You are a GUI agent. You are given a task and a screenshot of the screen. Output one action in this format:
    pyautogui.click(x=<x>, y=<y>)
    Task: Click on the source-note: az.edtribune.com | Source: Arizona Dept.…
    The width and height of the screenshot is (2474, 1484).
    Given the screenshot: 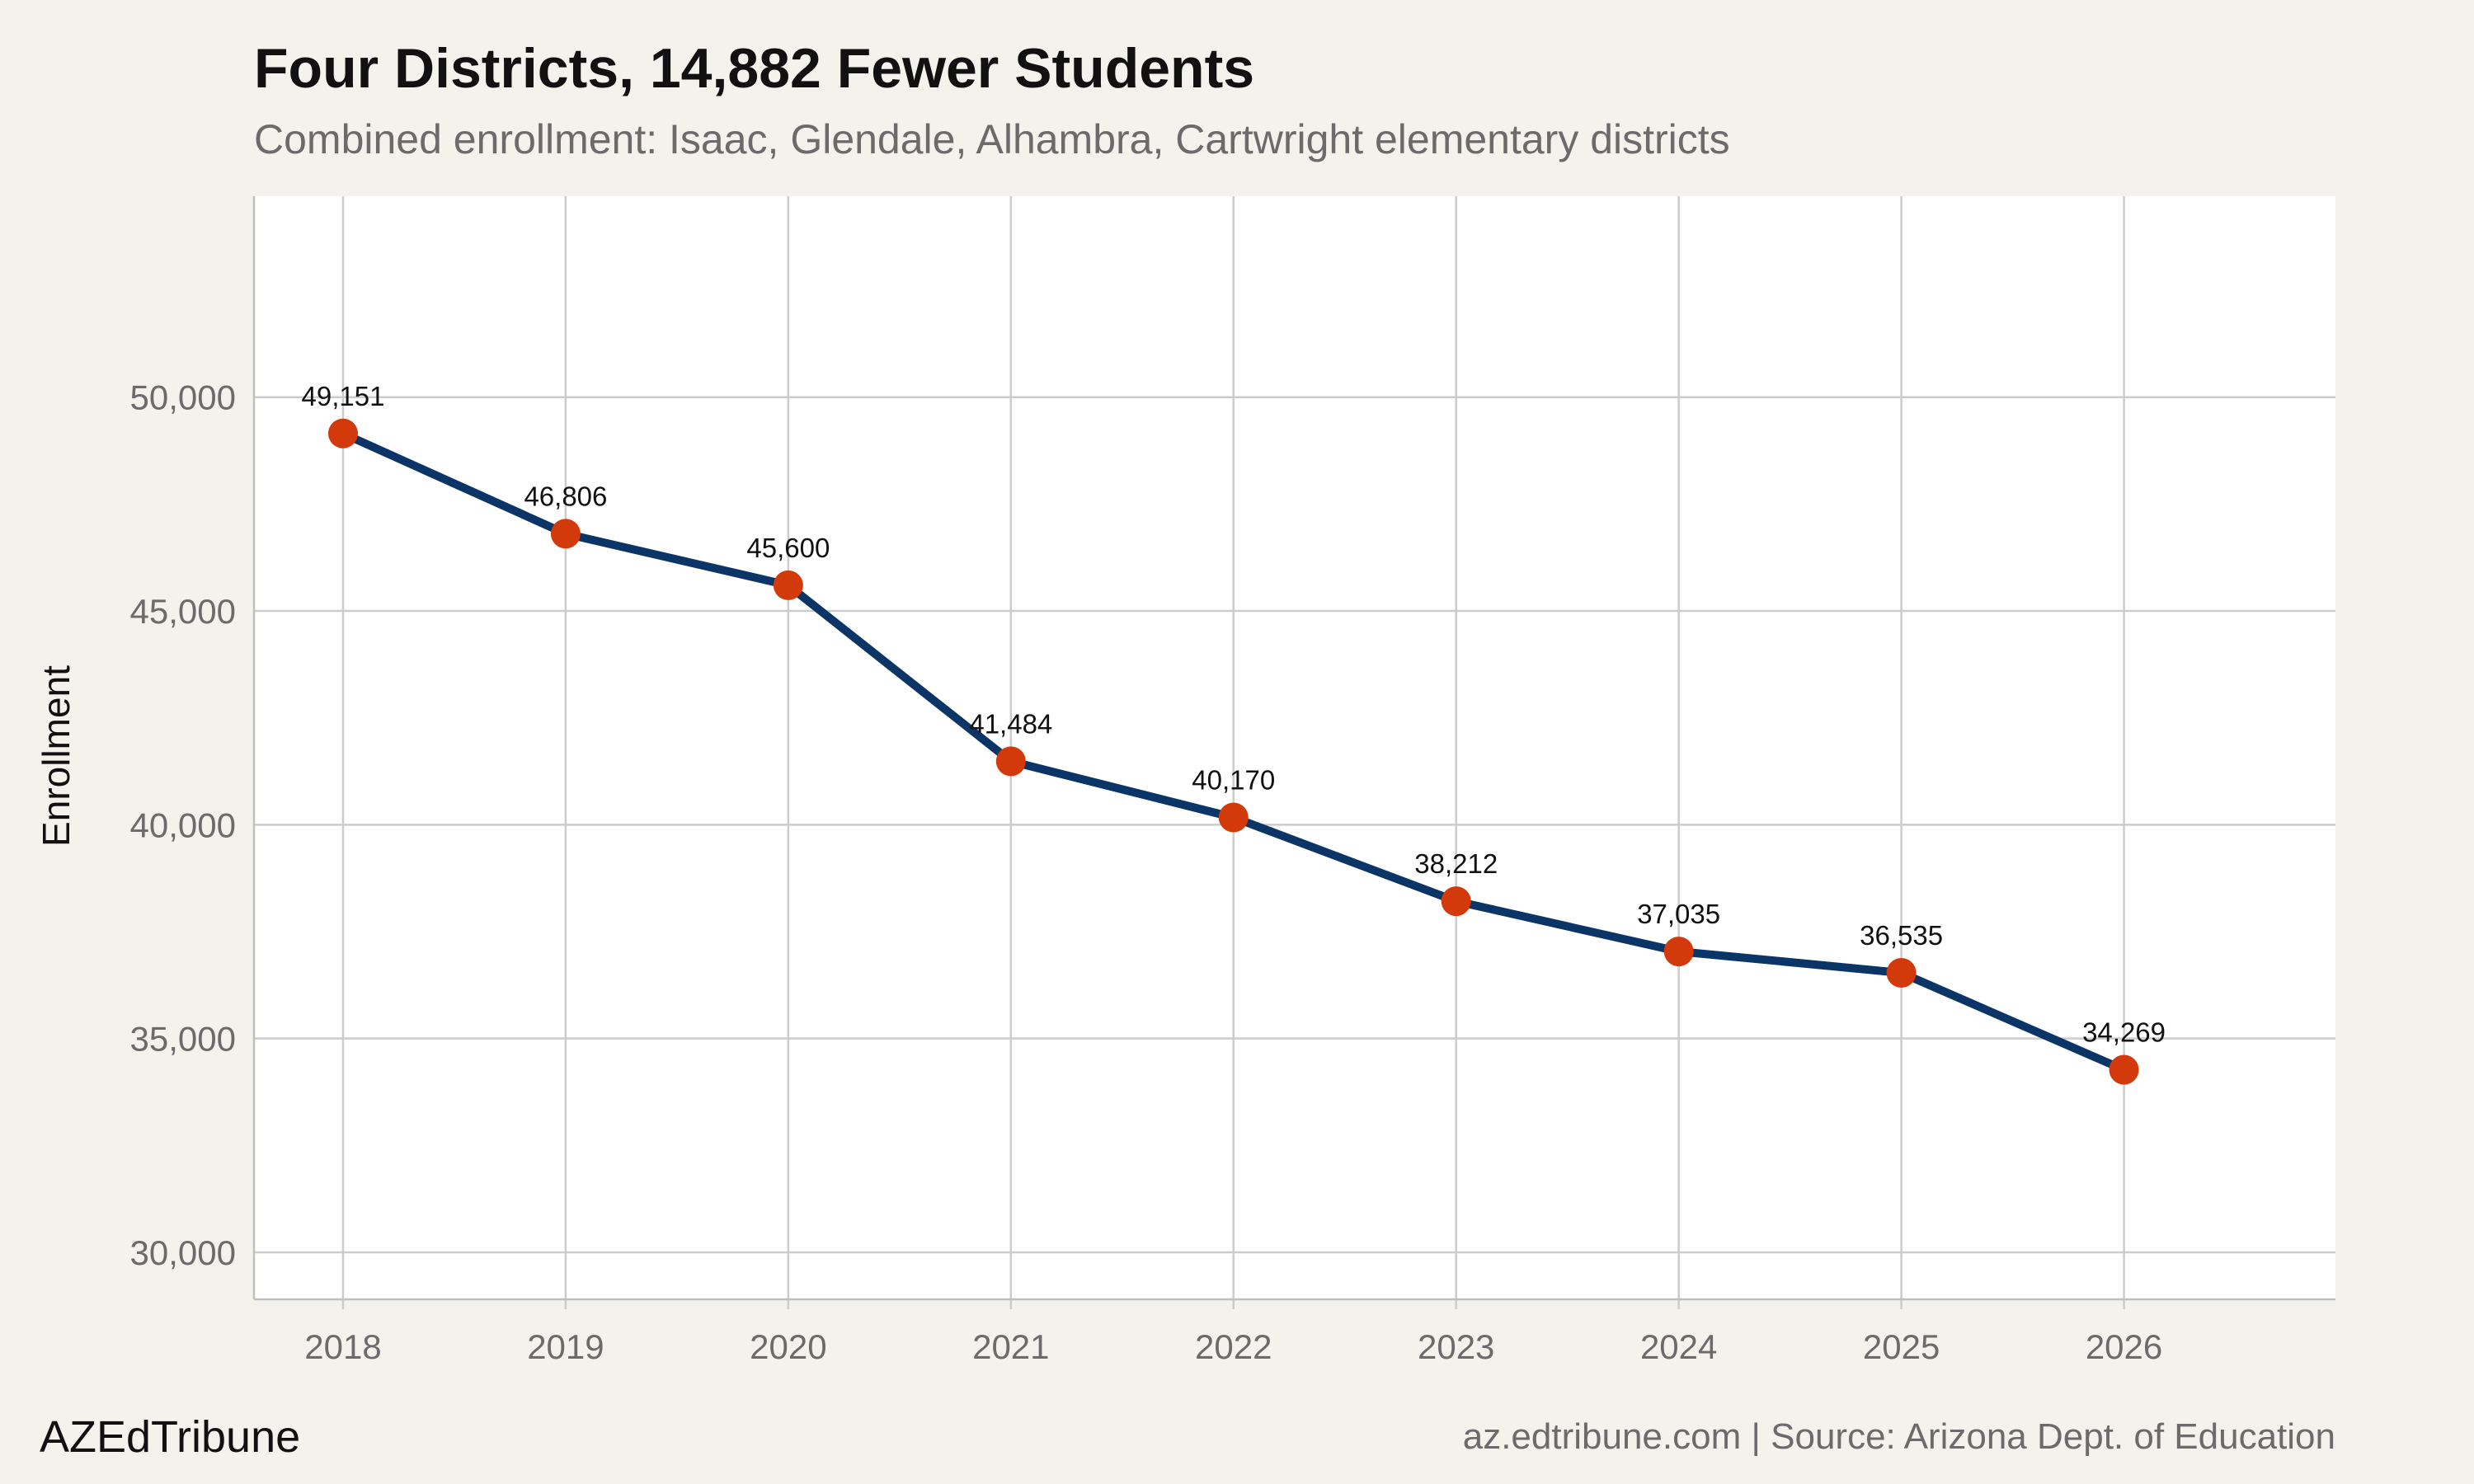 What is the action you would take?
    pyautogui.click(x=1898, y=1436)
    